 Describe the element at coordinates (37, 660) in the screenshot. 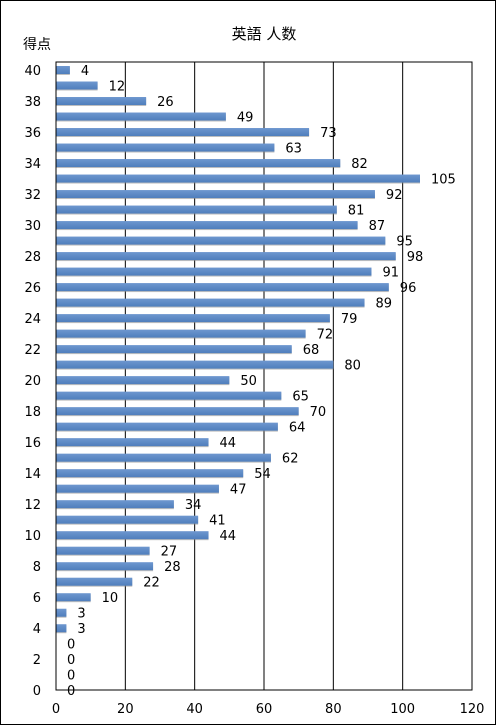

I see `y-tick-label: 2` at that location.